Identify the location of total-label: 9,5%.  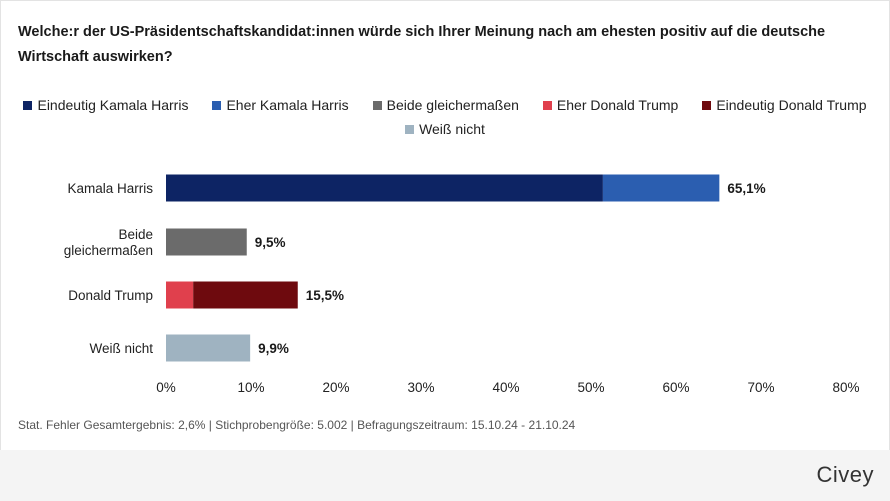
(270, 242).